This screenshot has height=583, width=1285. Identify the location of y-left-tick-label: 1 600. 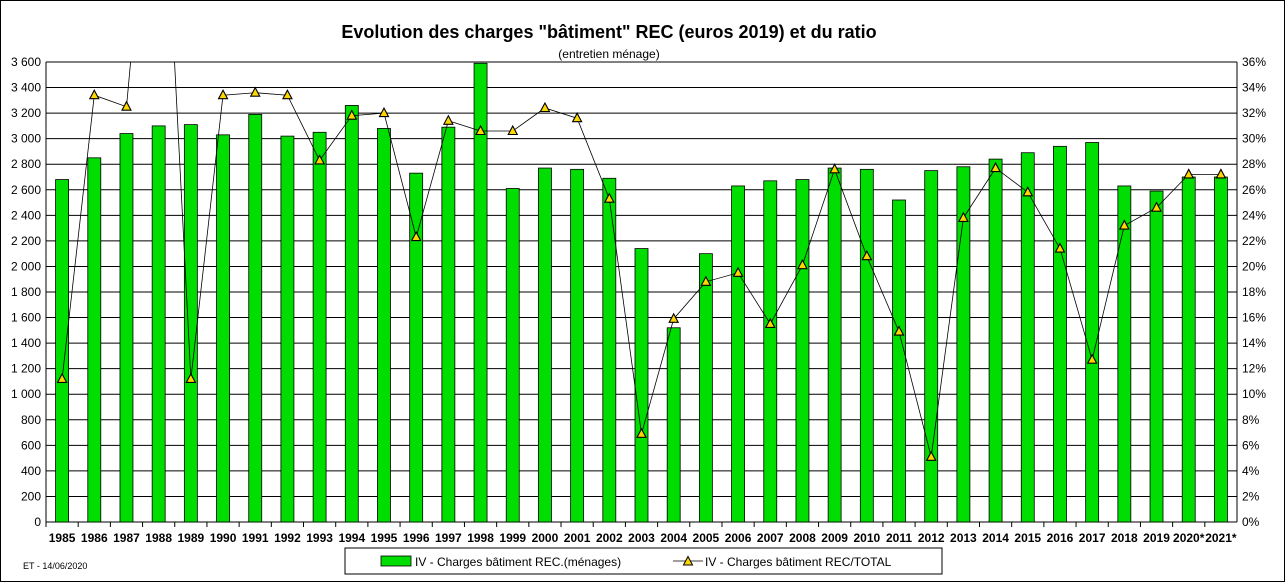
(26, 318).